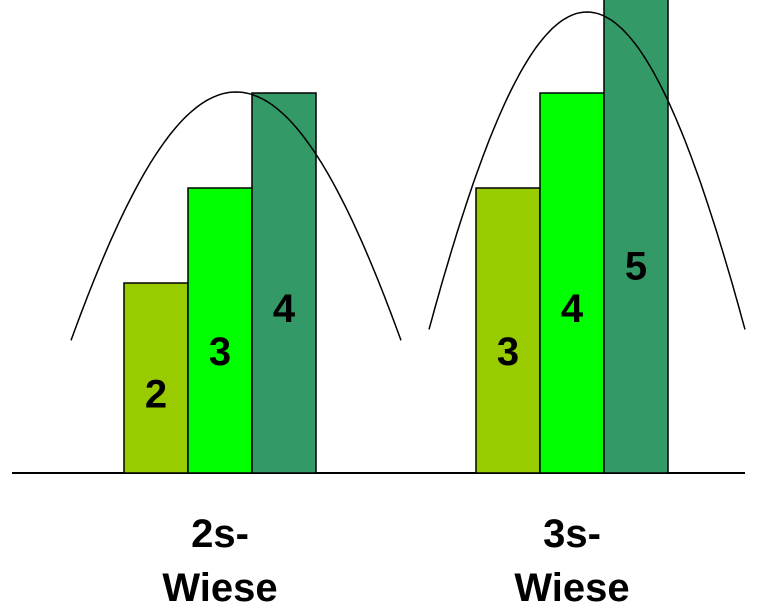  I want to click on bar-value-label: 2, so click(156, 395).